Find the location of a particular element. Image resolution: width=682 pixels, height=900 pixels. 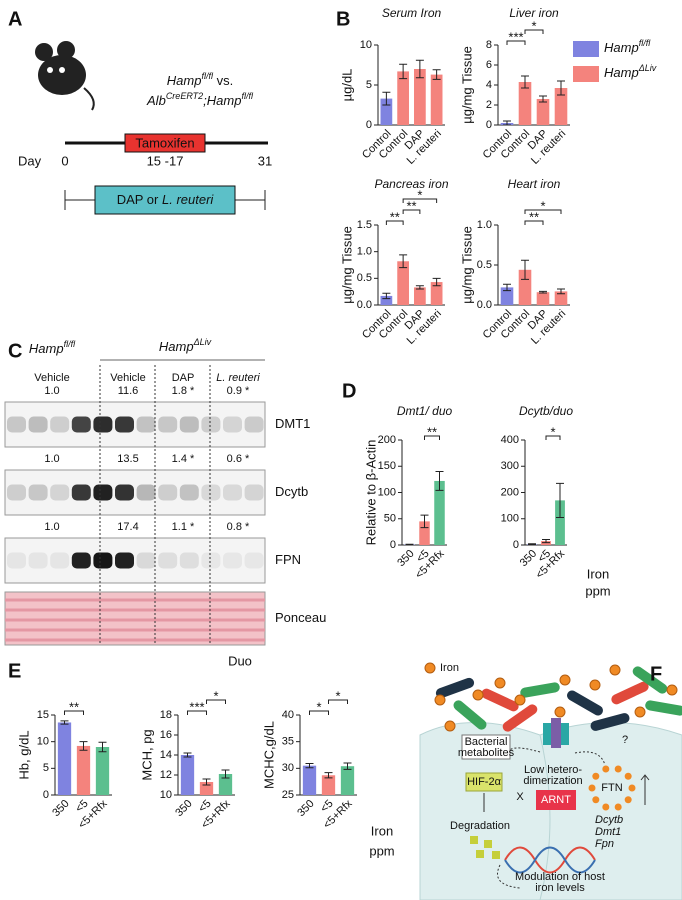

dimer-label: dimerization is located at coordinates (552, 781).